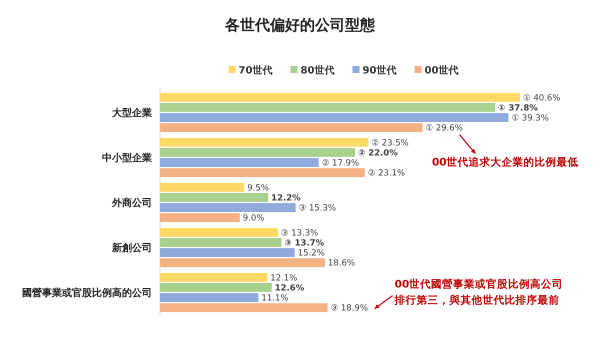 The width and height of the screenshot is (600, 337). I want to click on y-tick-label: 外商公司, so click(131, 203).